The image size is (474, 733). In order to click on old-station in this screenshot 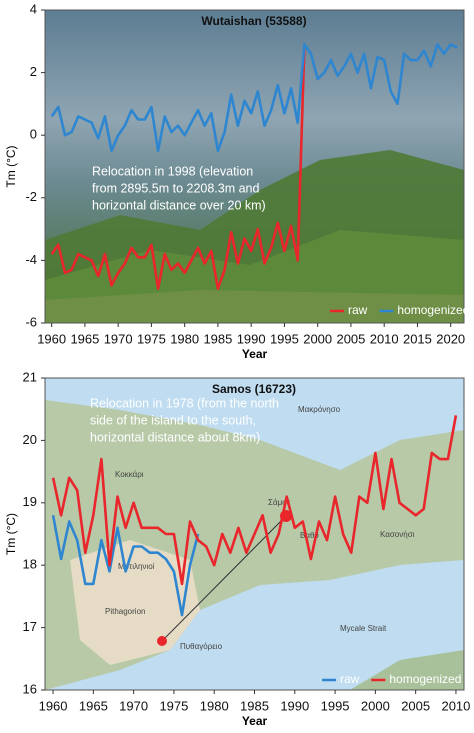, I will do `click(162, 641)`.